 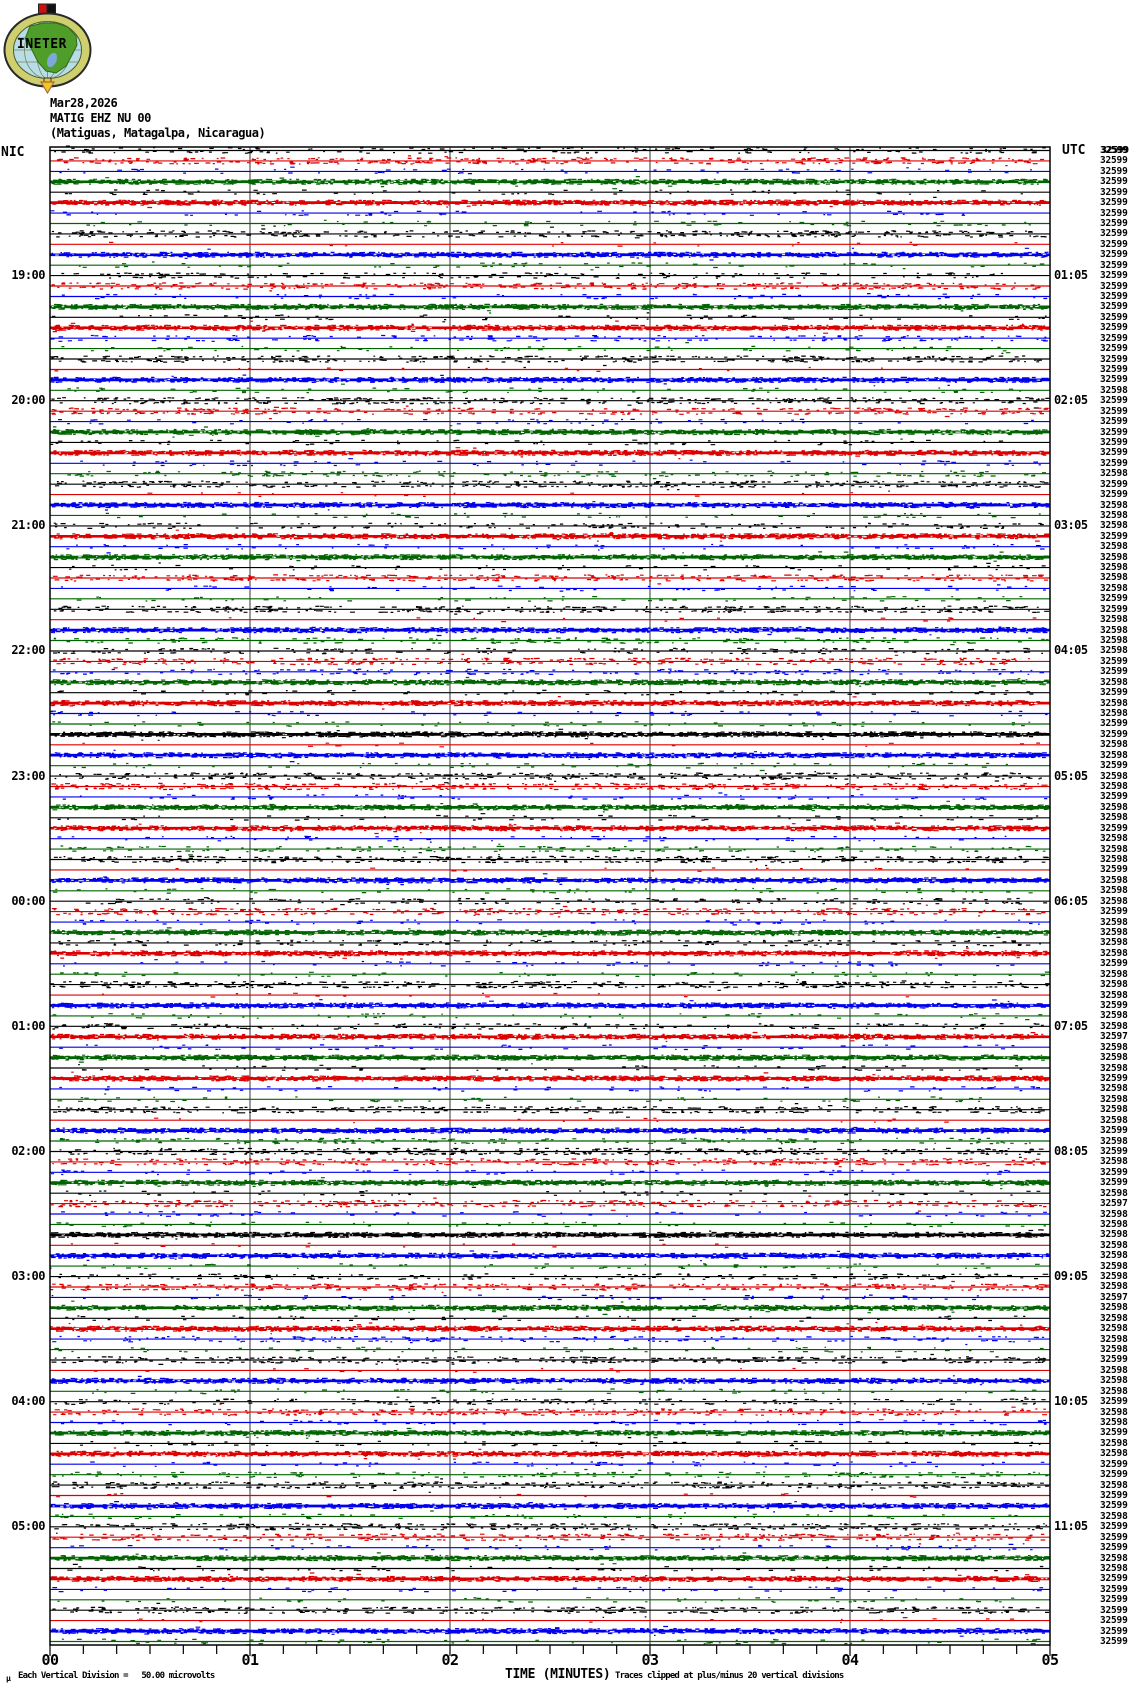 What do you see at coordinates (1071, 775) in the screenshot?
I see `utc-hour-label: 05:05` at bounding box center [1071, 775].